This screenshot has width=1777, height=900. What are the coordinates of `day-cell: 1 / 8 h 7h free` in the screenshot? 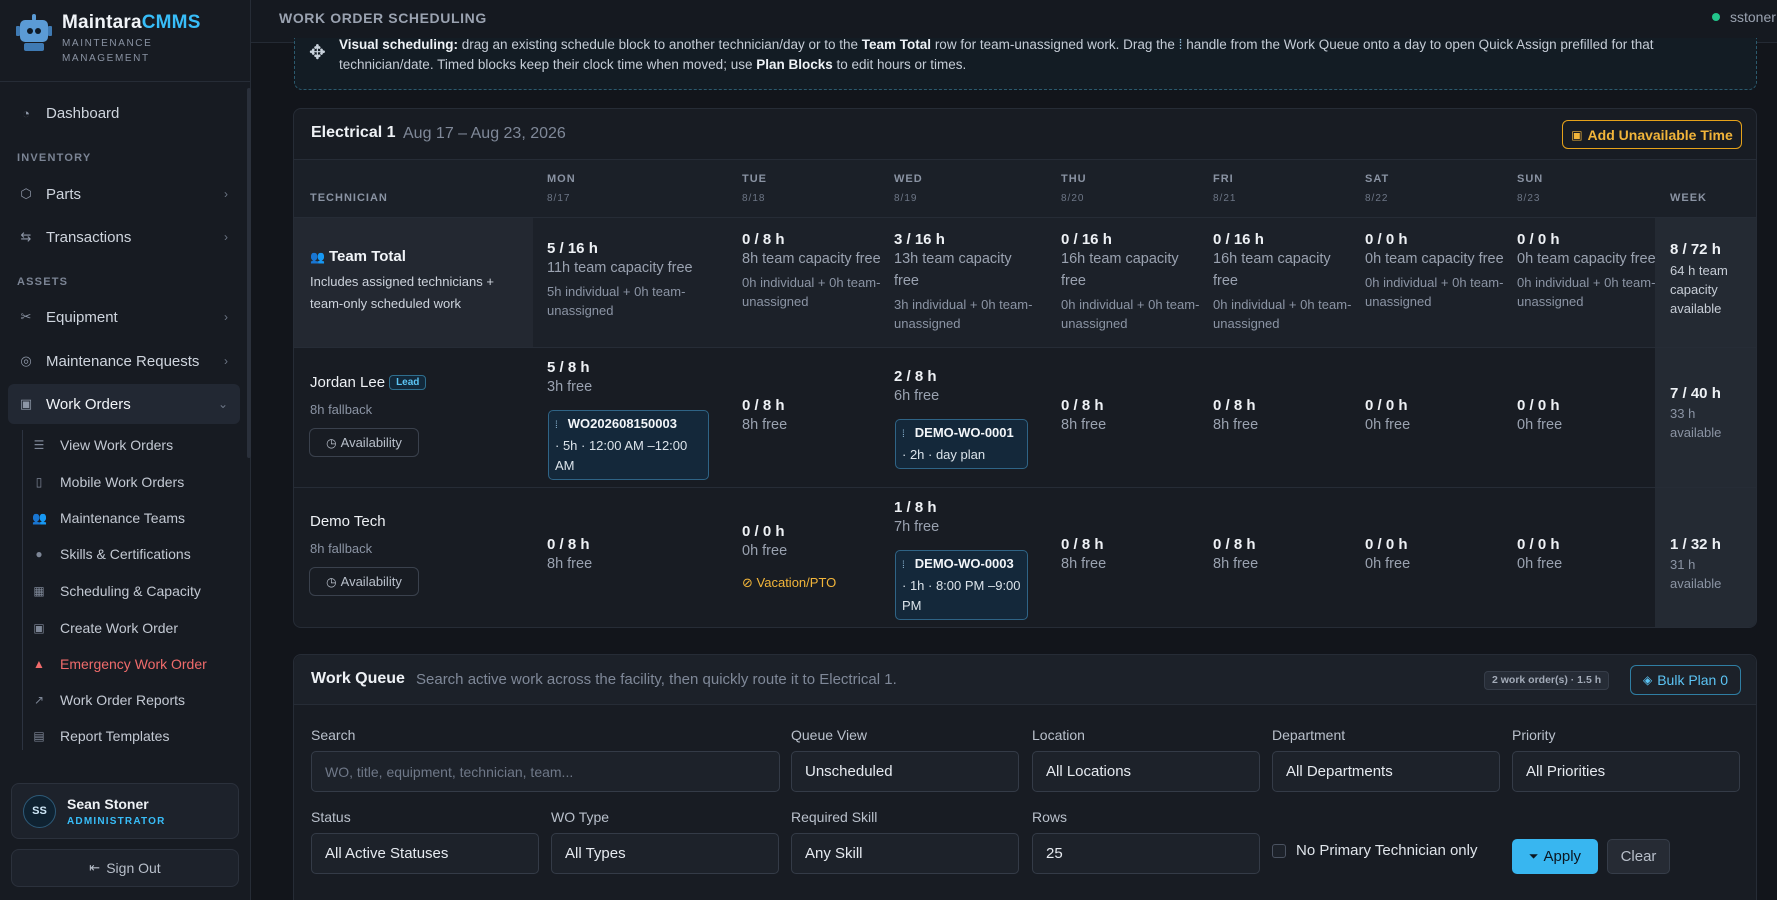 It's located at (917, 517).